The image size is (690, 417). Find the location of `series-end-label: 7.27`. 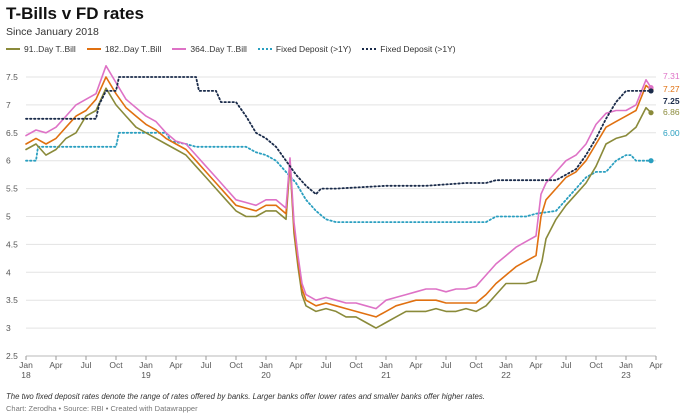

series-end-label: 7.27 is located at coordinates (671, 89).